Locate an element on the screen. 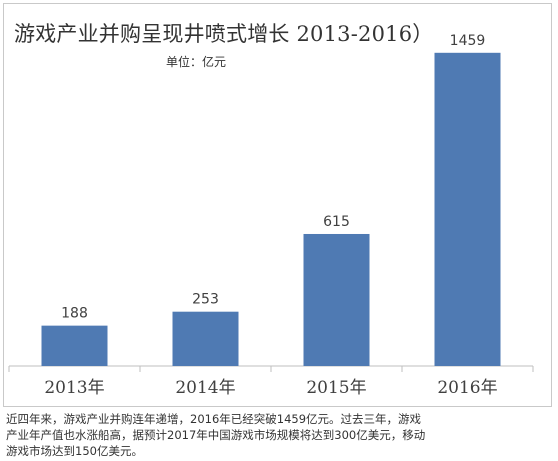 The height and width of the screenshot is (461, 558). category-label: 2014年 is located at coordinates (205, 388).